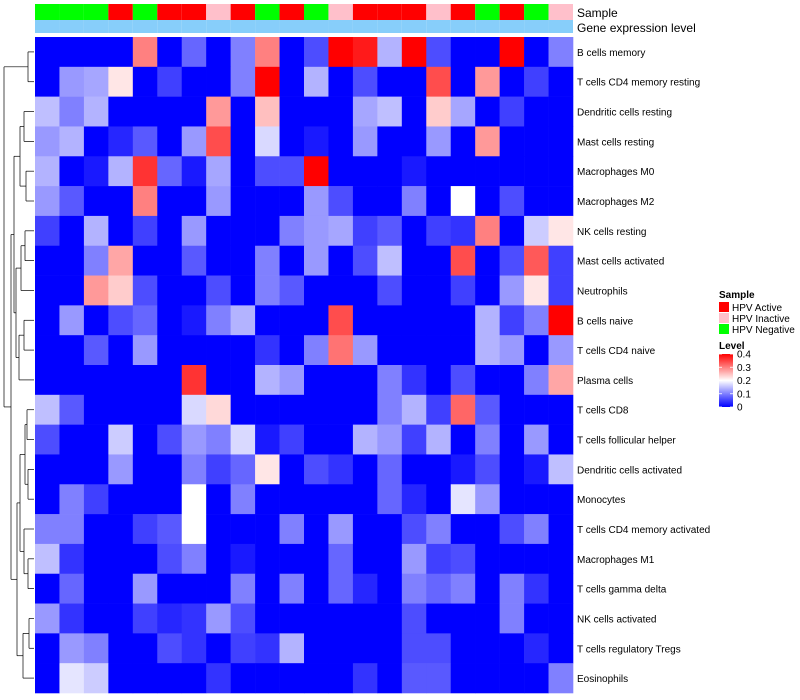 The image size is (800, 700). Describe the element at coordinates (624, 113) in the screenshot. I see `row-label: Dendritic cells resting` at that location.